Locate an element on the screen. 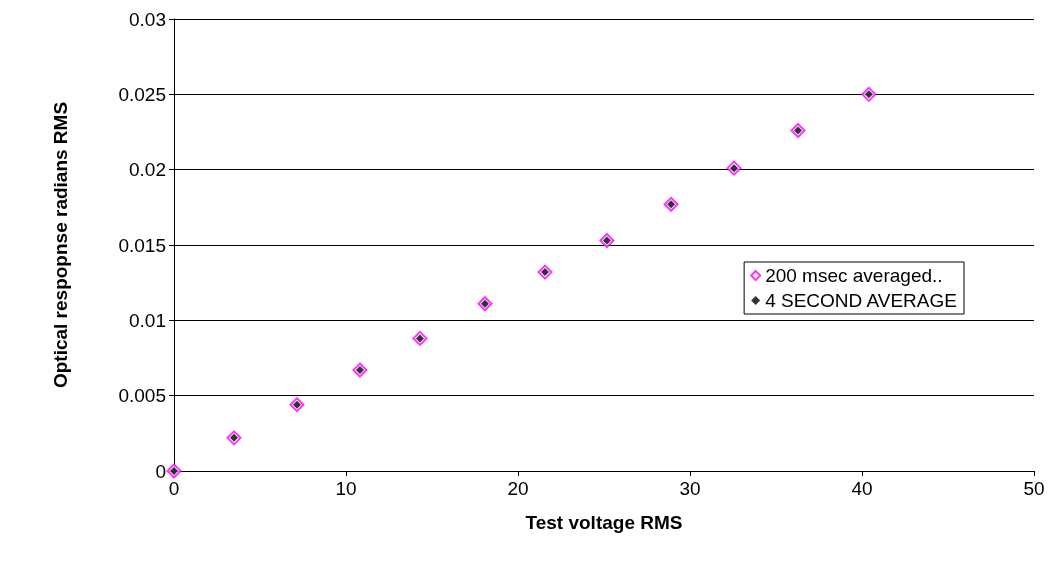  y-tick-label: 0.03 is located at coordinates (147, 19).